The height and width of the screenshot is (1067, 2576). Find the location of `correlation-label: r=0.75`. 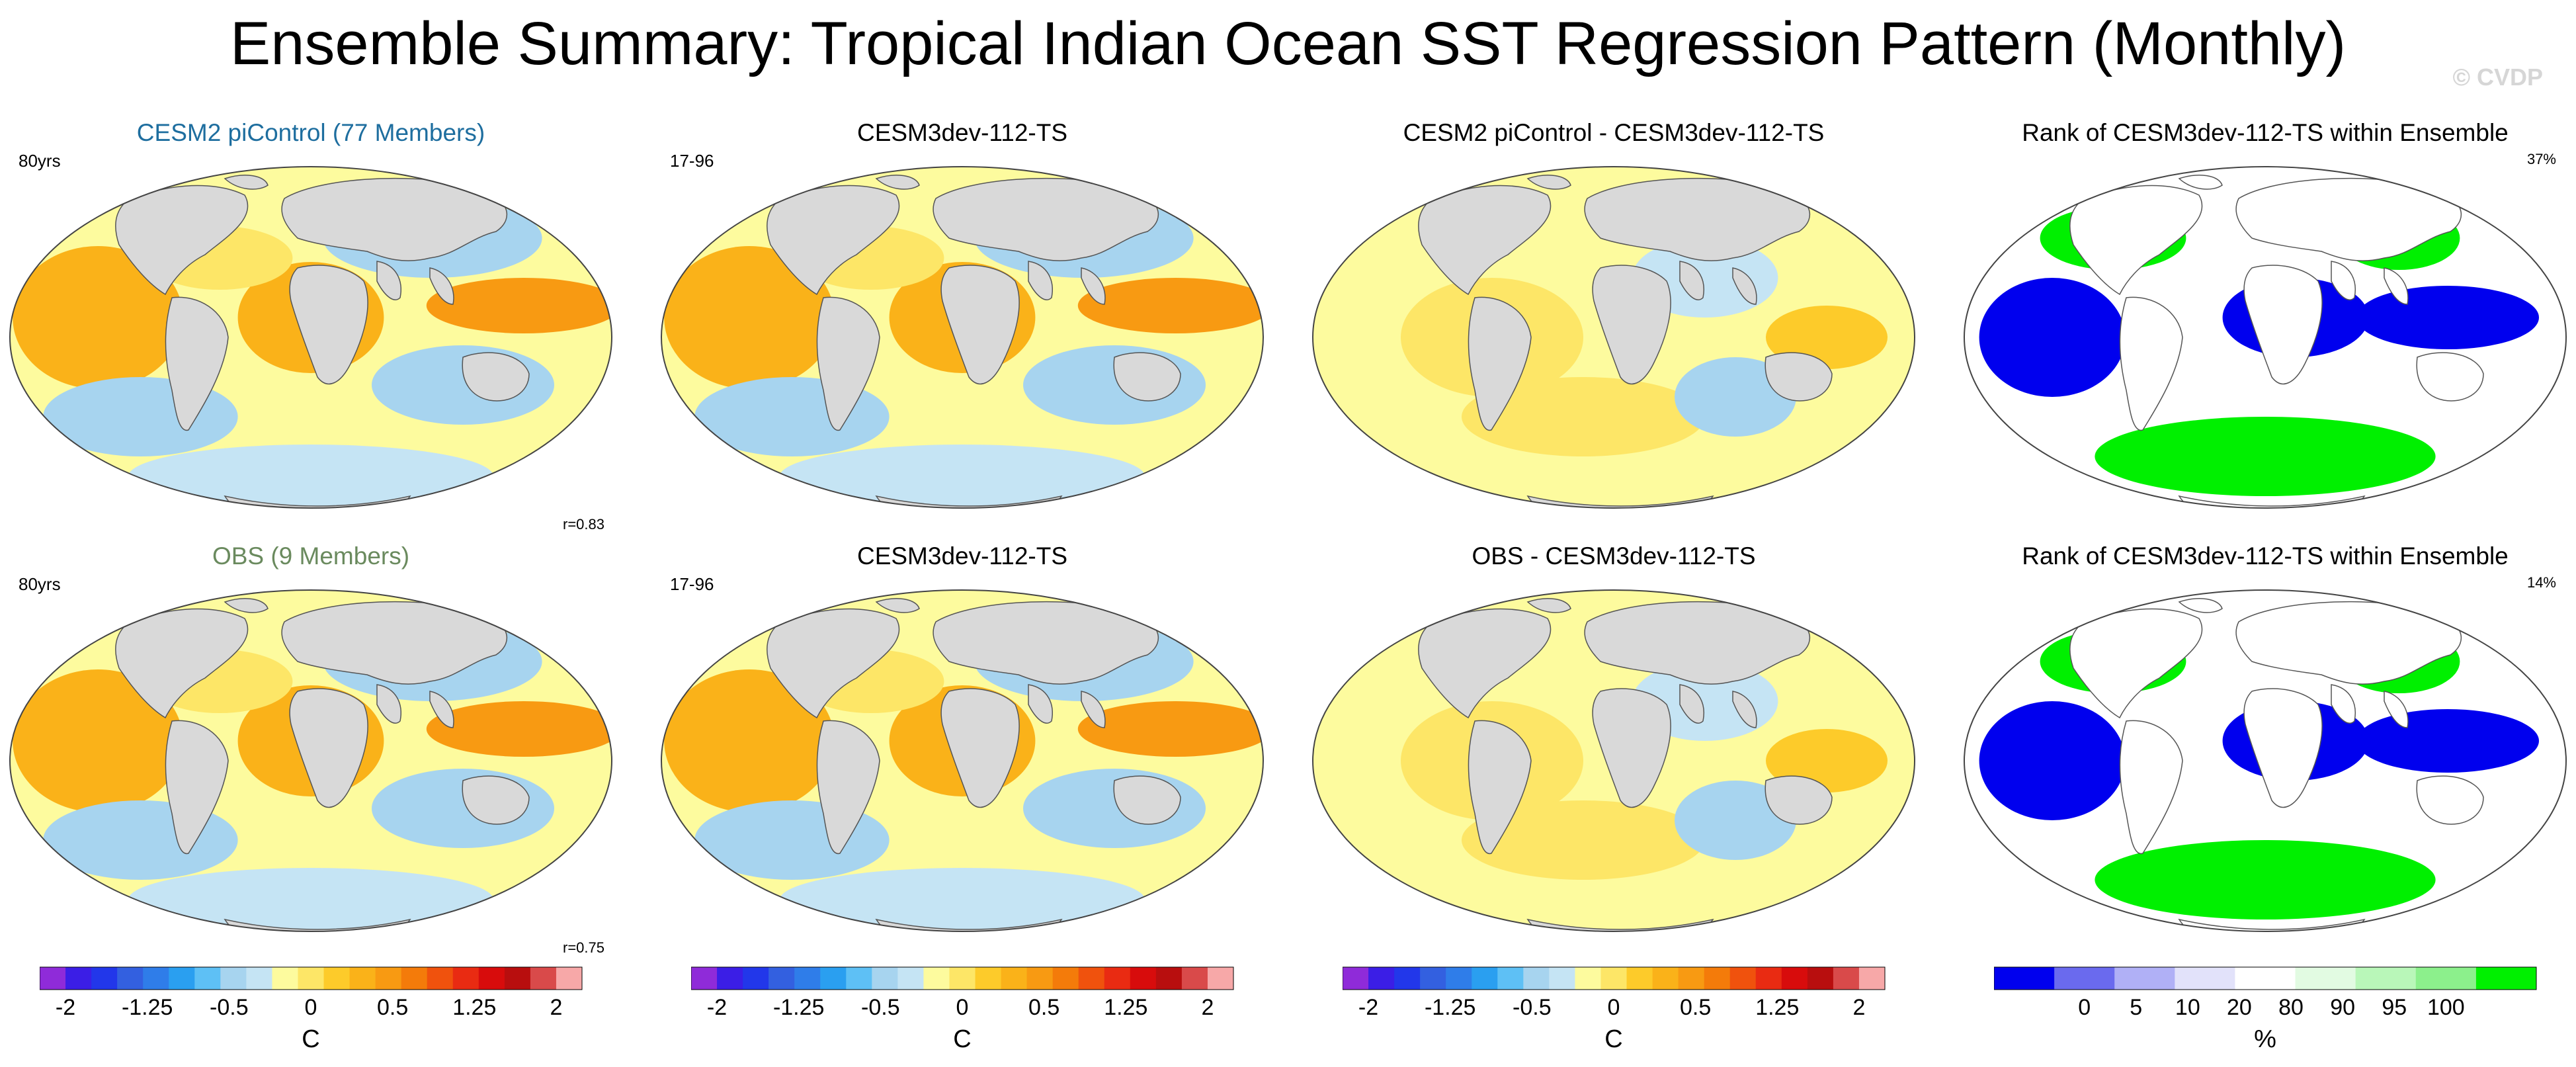

correlation-label: r=0.75 is located at coordinates (583, 947).